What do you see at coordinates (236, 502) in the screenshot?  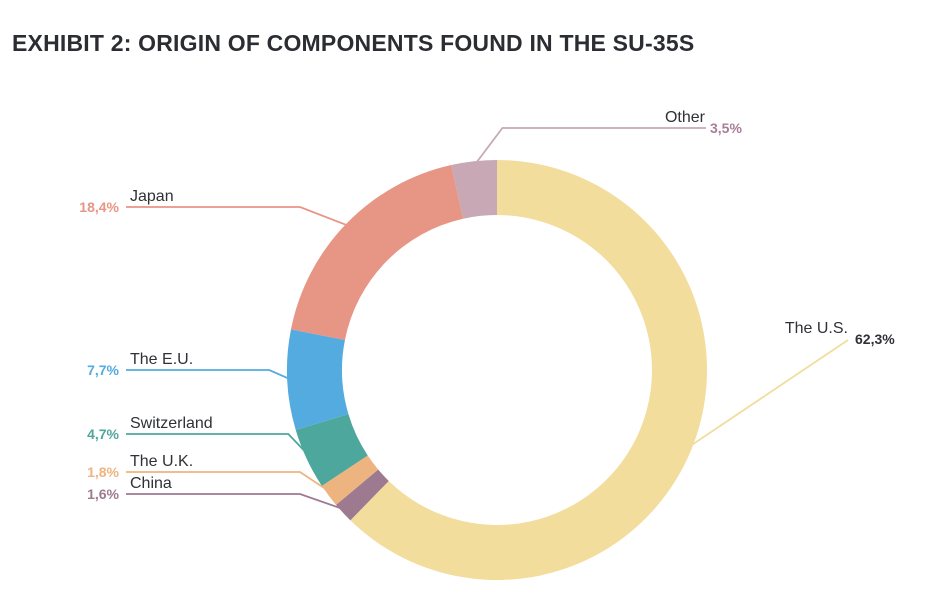 I see `leader-line-china` at bounding box center [236, 502].